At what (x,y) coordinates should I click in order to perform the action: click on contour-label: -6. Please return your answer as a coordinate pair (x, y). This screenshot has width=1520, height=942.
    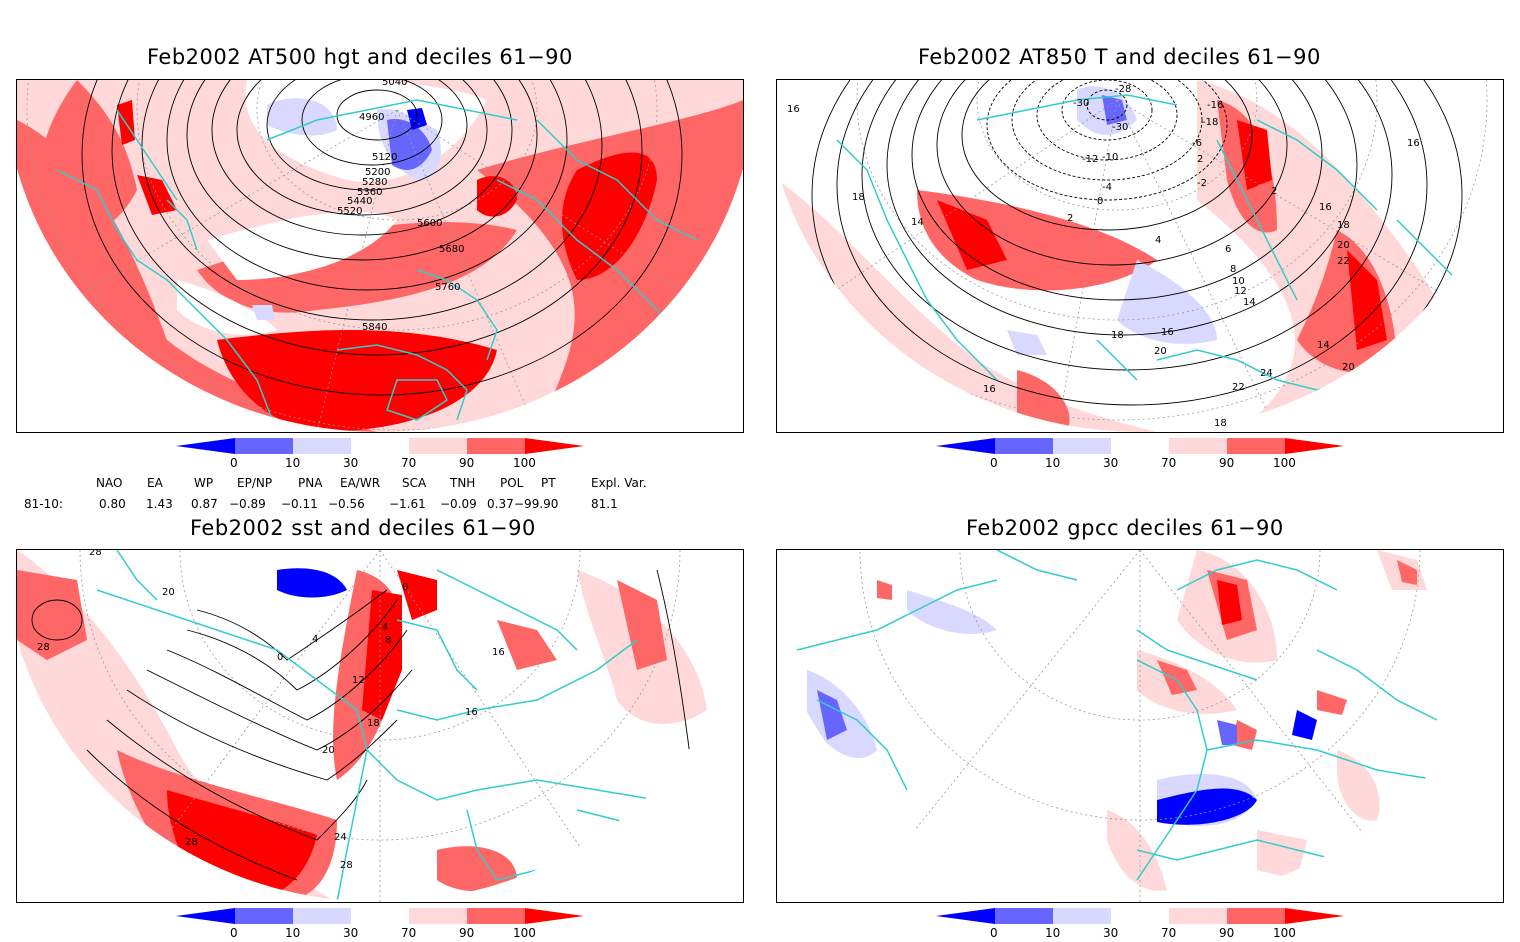
    Looking at the image, I should click on (1197, 143).